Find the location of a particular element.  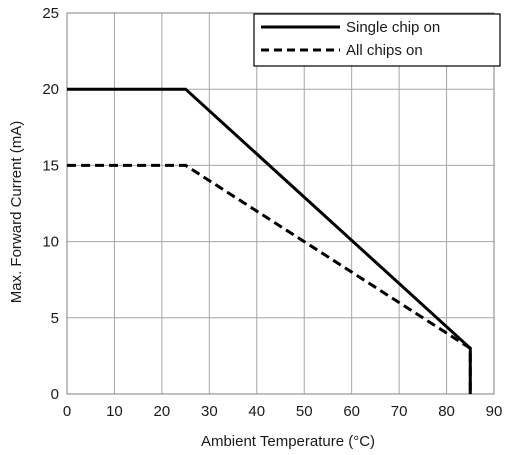

x-tick-label: 30 is located at coordinates (209, 411).